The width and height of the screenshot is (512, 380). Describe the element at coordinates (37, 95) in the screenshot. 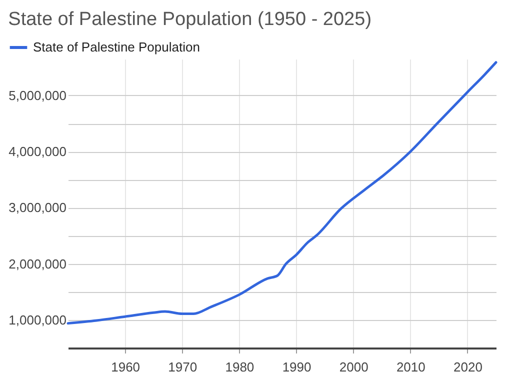

I see `y-tick-label: 5,000,000` at that location.